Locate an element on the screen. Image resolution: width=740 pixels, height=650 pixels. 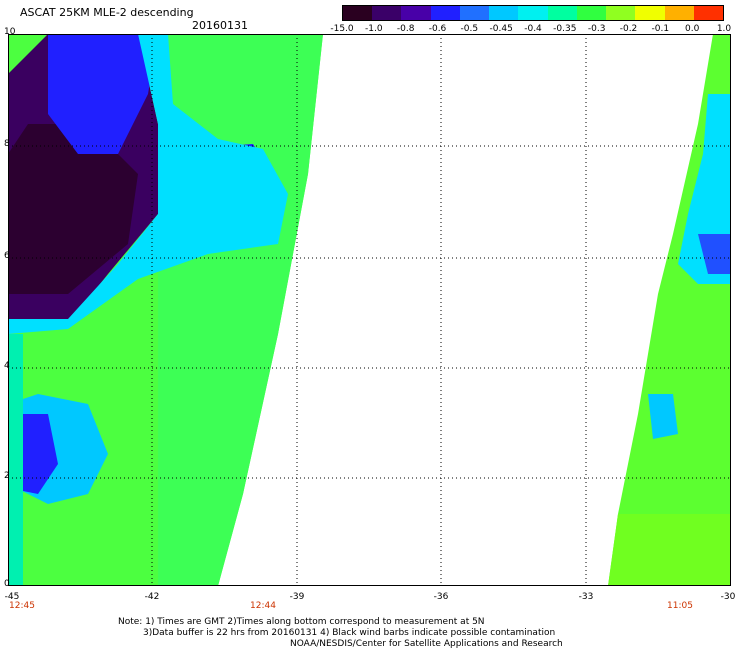
colorbar-label: -0.3 is located at coordinates (596, 29).